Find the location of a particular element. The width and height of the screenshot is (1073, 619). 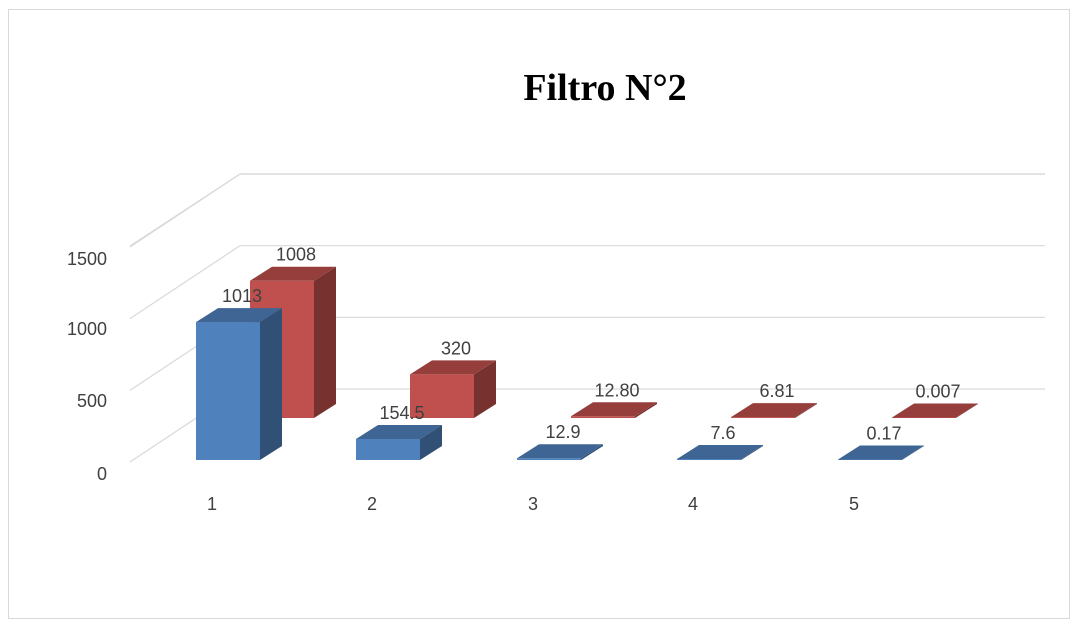

data-label: 320 is located at coordinates (456, 348).